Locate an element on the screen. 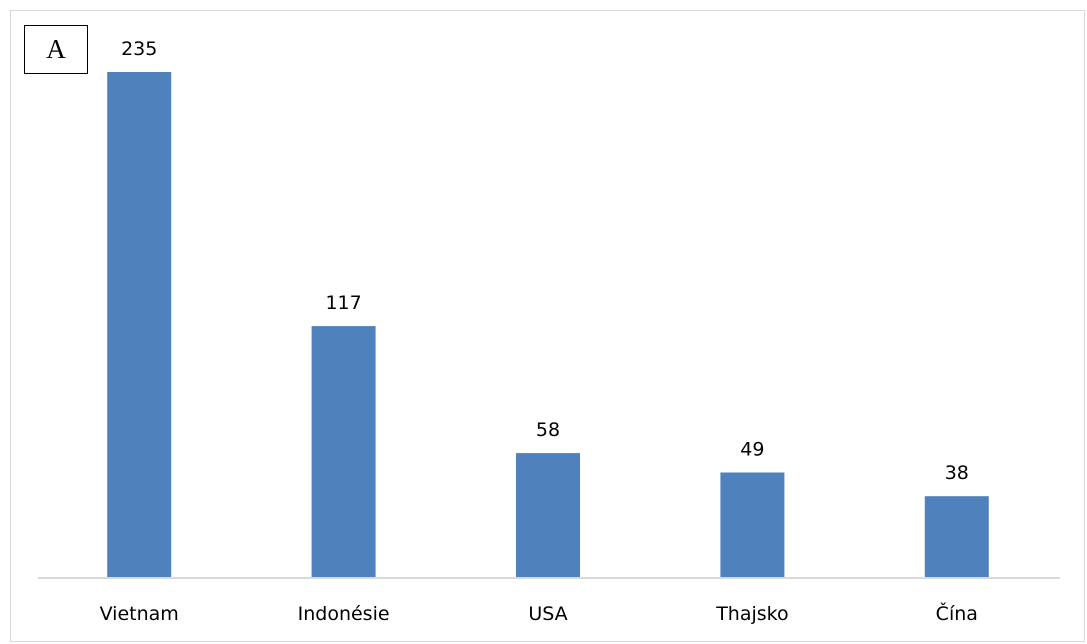  value-label-1: 117 is located at coordinates (343, 303).